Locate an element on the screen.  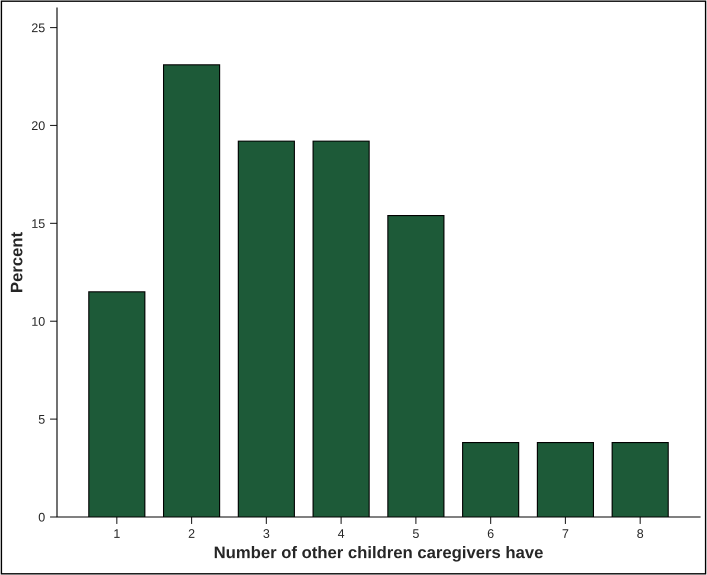
x-axis-title: Number of other children caregivers have is located at coordinates (378, 554).